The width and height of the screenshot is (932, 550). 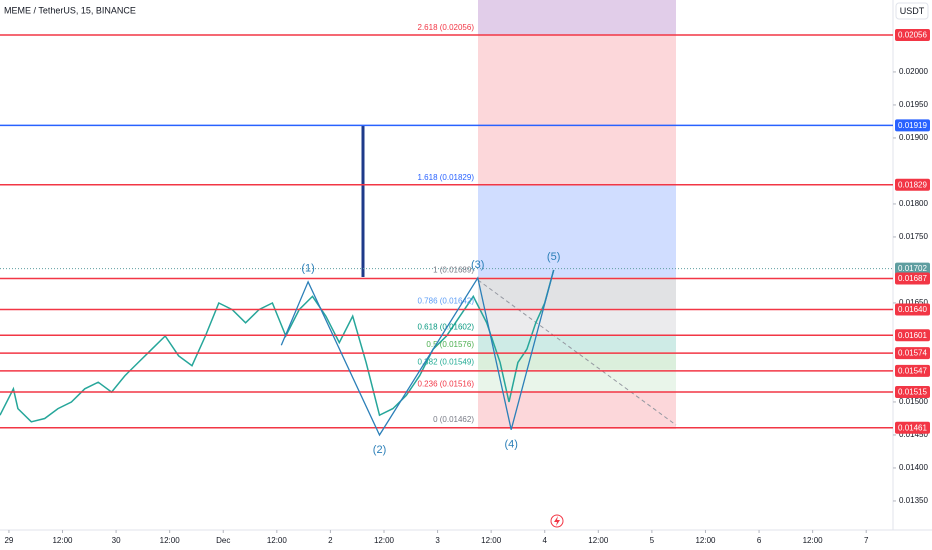 What do you see at coordinates (70, 10) in the screenshot?
I see `chart-title: MEME / TetherUS, 15, BINANCE` at bounding box center [70, 10].